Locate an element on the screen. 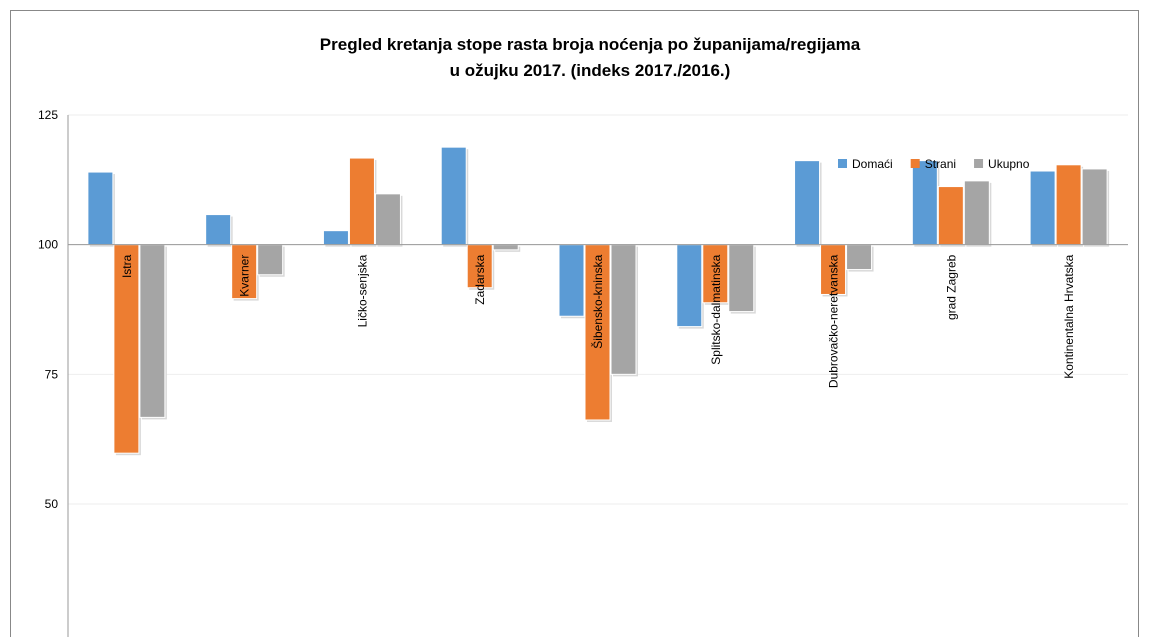 This screenshot has width=1150, height=642. legend-label: Domaći is located at coordinates (872, 164).